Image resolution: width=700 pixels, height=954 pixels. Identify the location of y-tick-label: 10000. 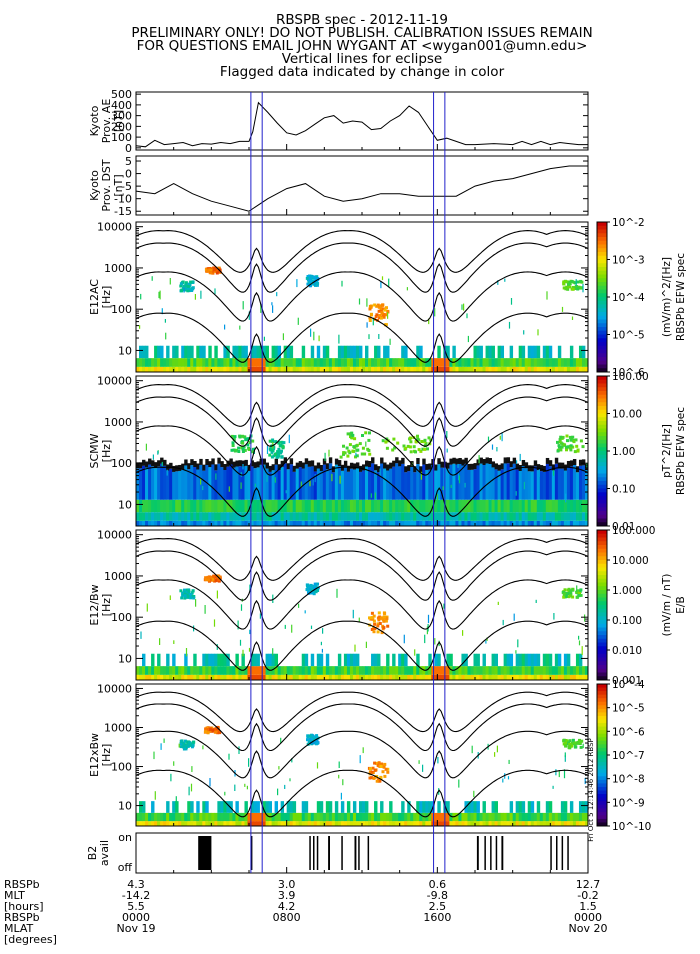
(114, 227).